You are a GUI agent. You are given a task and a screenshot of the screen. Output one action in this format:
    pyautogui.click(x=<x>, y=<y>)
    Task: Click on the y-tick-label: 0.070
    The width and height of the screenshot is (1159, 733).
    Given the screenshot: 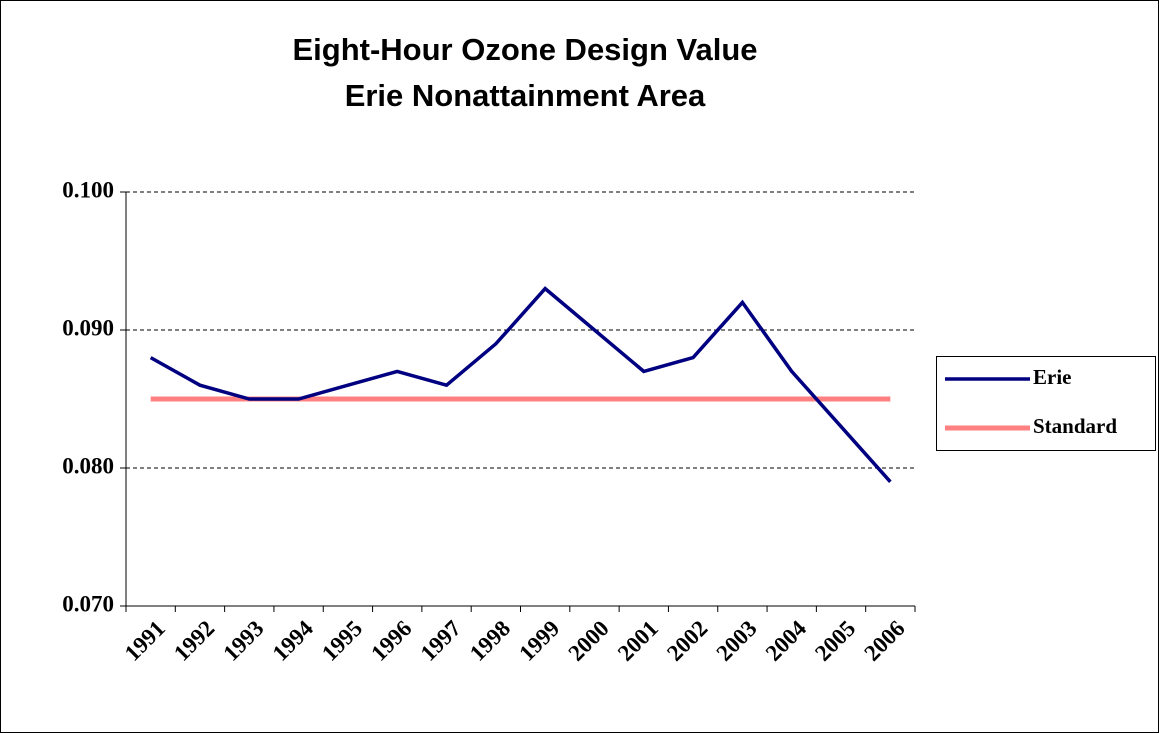 What is the action you would take?
    pyautogui.click(x=88, y=603)
    